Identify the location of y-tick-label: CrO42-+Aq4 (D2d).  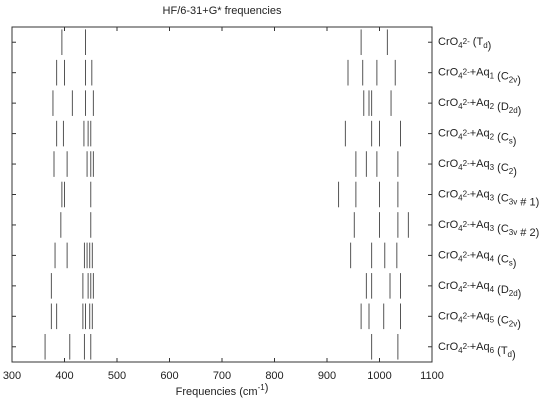
(479, 290).